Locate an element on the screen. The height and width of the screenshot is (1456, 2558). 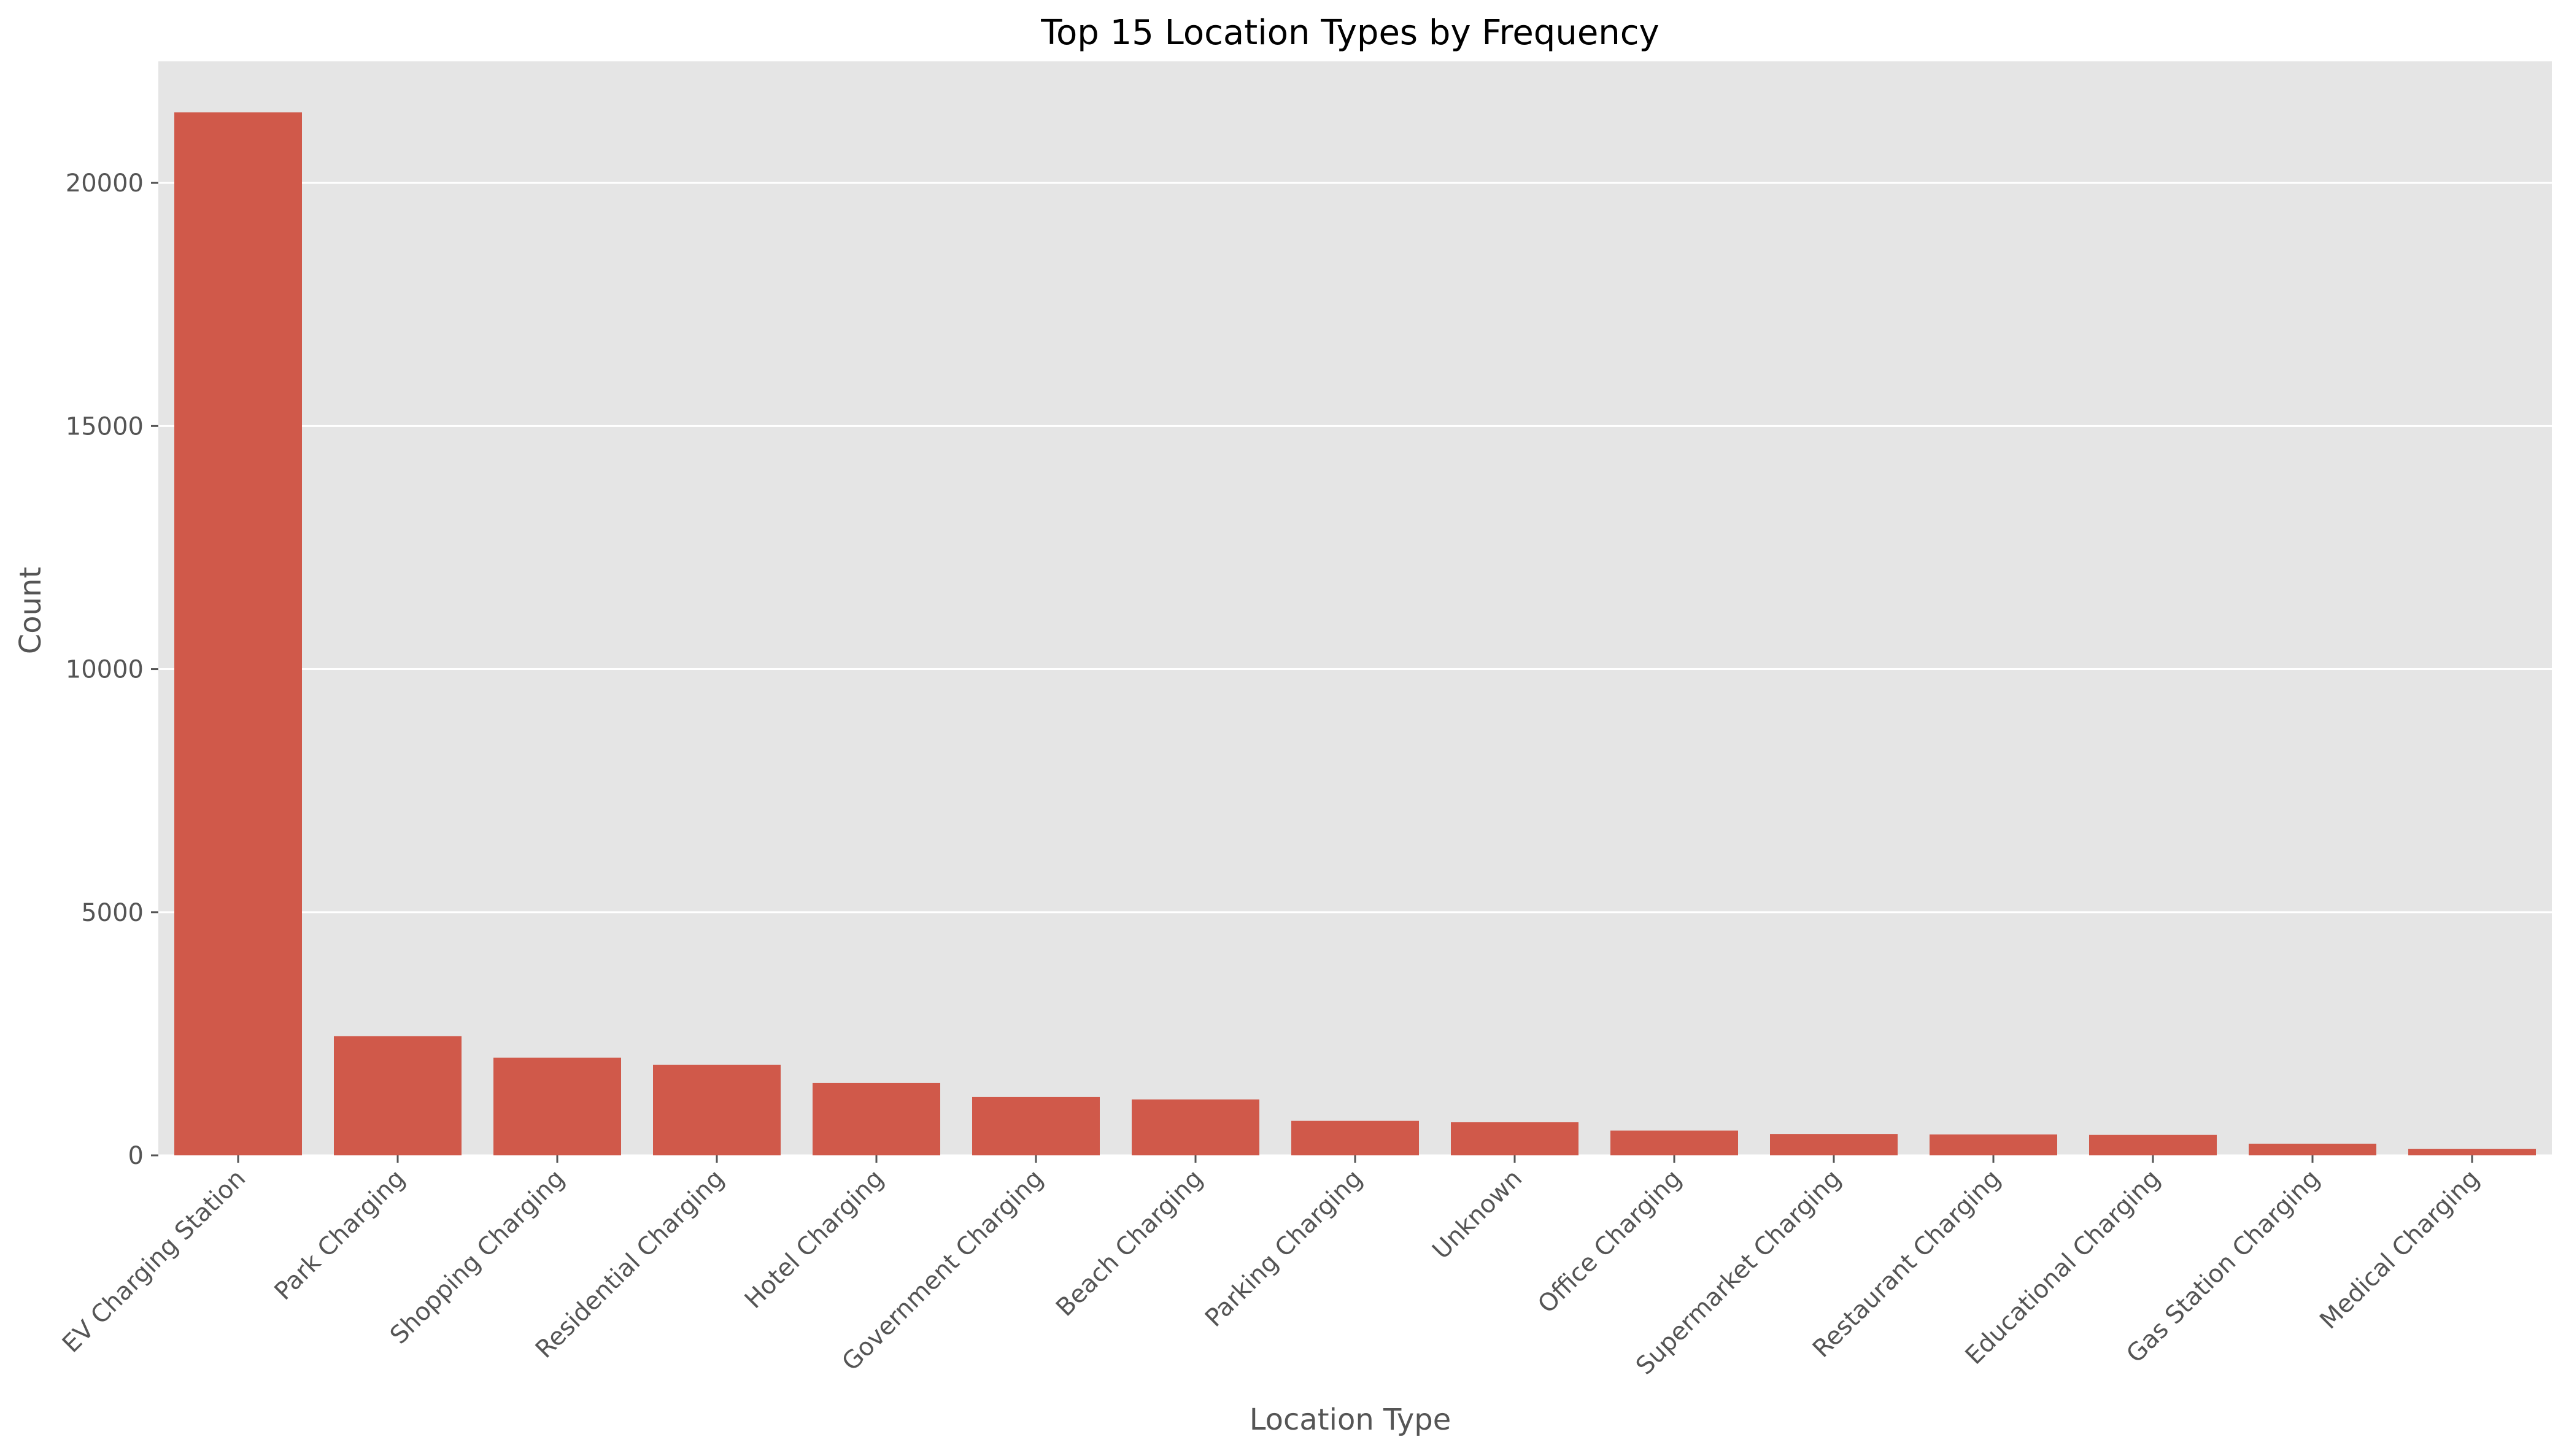
y-tick-label: 5000 is located at coordinates (112, 913).